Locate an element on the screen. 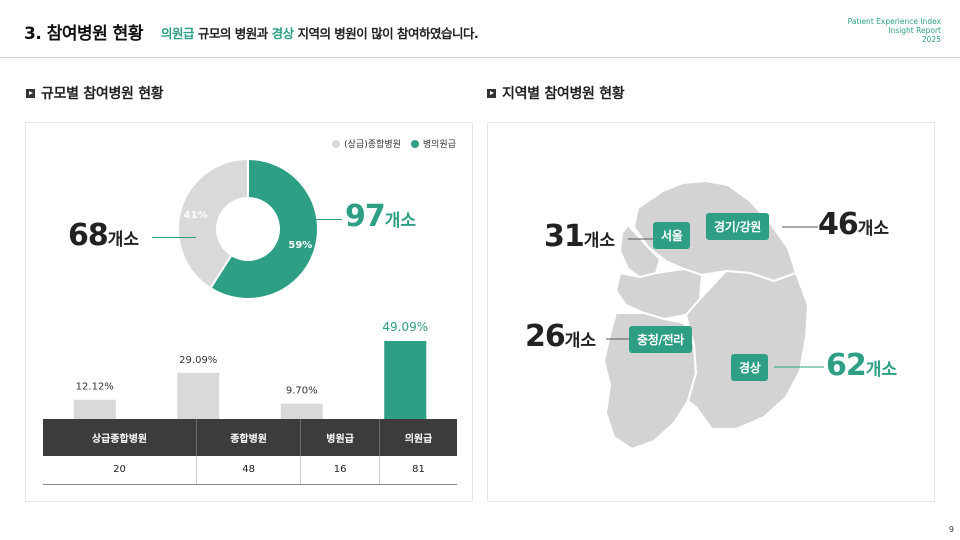 Image resolution: width=960 pixels, height=540 pixels. table-header-cell: 상급종합병원 is located at coordinates (120, 437).